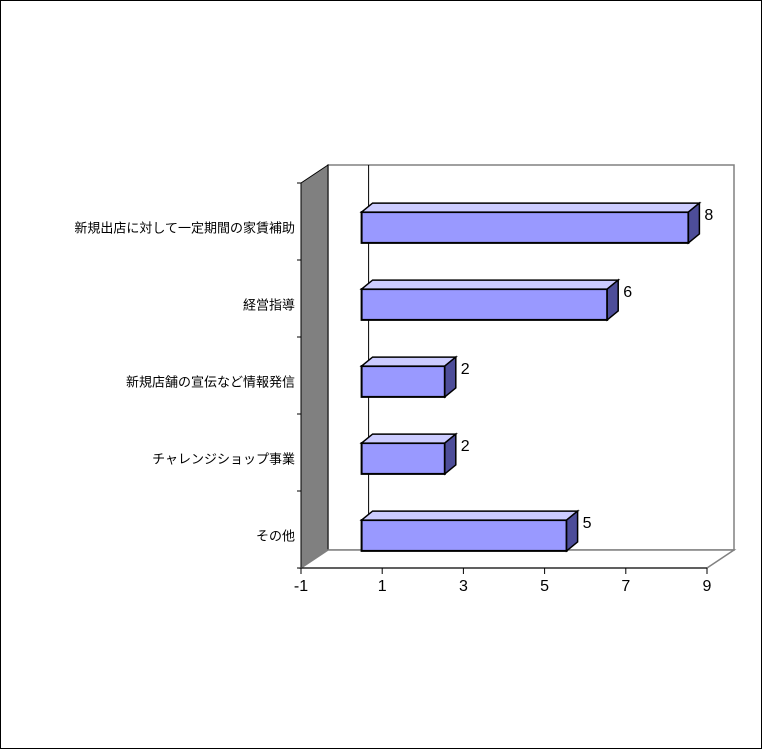 The image size is (762, 750). What do you see at coordinates (210, 382) in the screenshot?
I see `category-label: 新規店舗の宣伝など情報発信` at bounding box center [210, 382].